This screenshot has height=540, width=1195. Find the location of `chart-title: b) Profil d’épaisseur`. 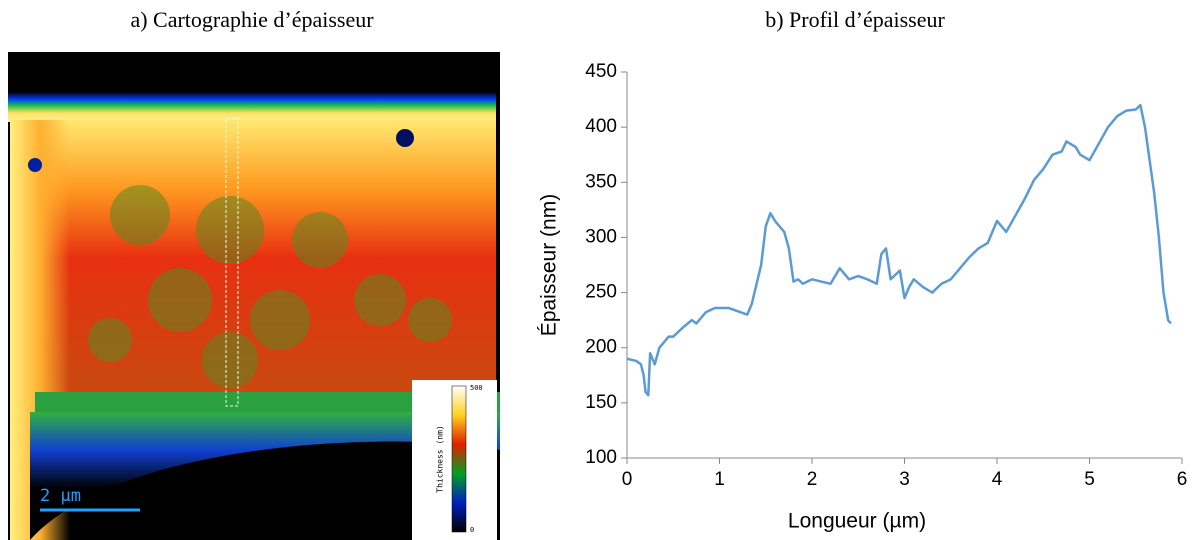

chart-title: b) Profil d’épaisseur is located at coordinates (855, 19).